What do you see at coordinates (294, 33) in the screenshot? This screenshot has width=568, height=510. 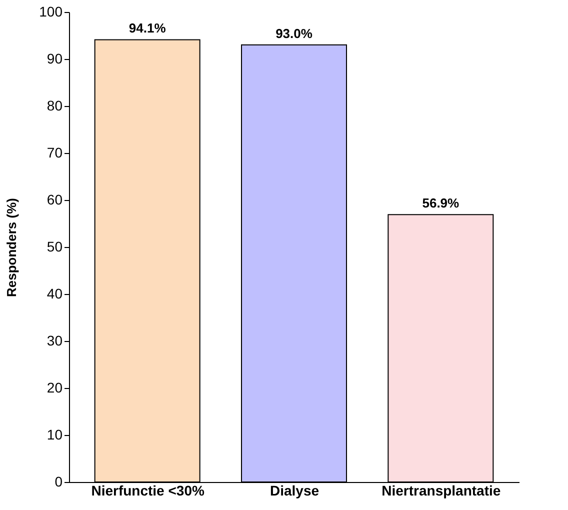 I see `data-label: 93.0%` at bounding box center [294, 33].